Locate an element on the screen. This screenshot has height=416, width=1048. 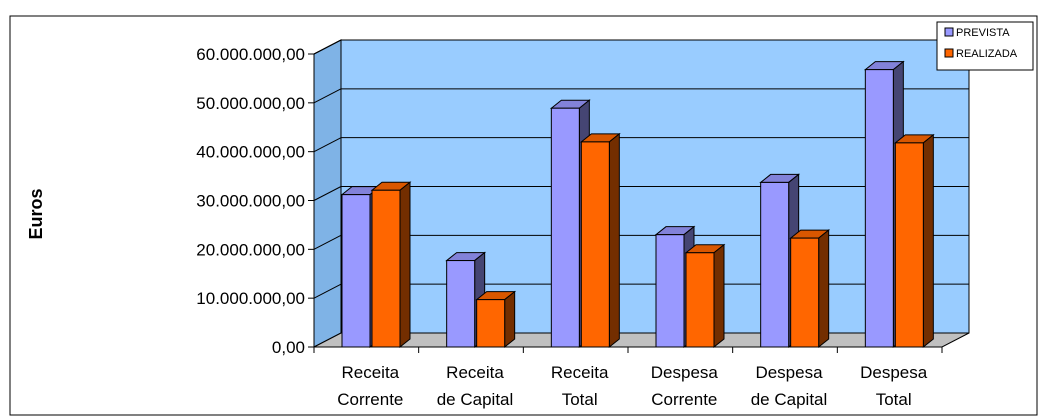
legend: PREVISTA REALIZADA is located at coordinates (985, 46).